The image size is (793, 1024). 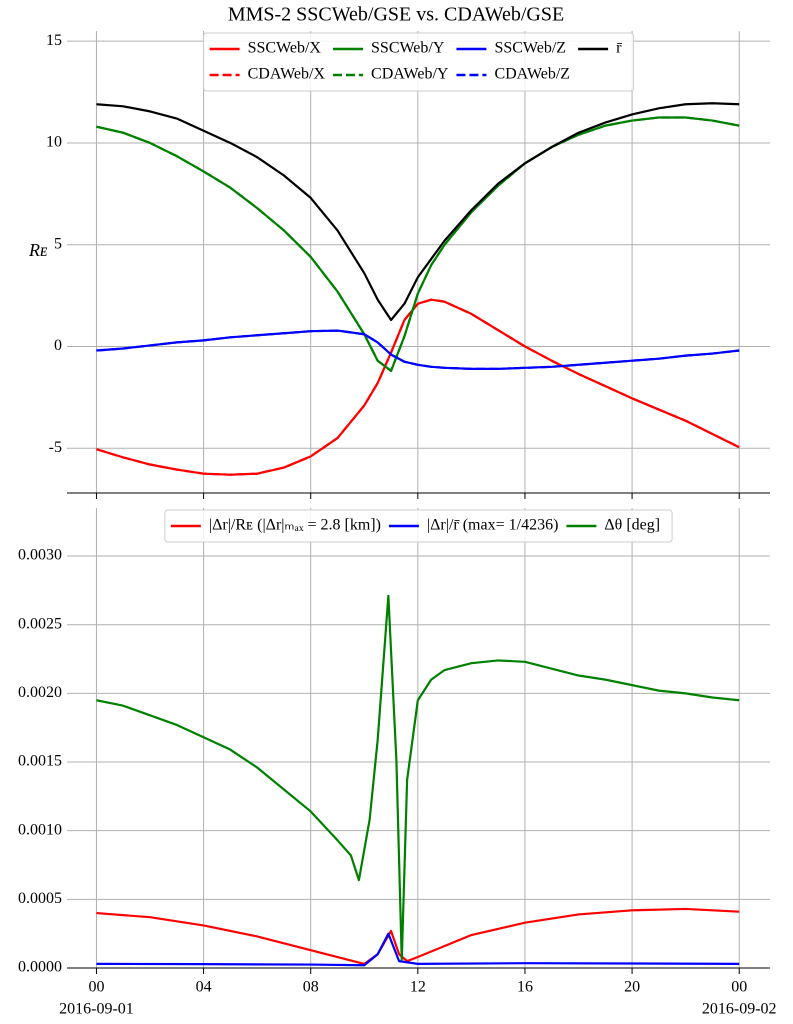 What do you see at coordinates (530, 48) in the screenshot?
I see `legend-label: SSCWeb/Z` at bounding box center [530, 48].